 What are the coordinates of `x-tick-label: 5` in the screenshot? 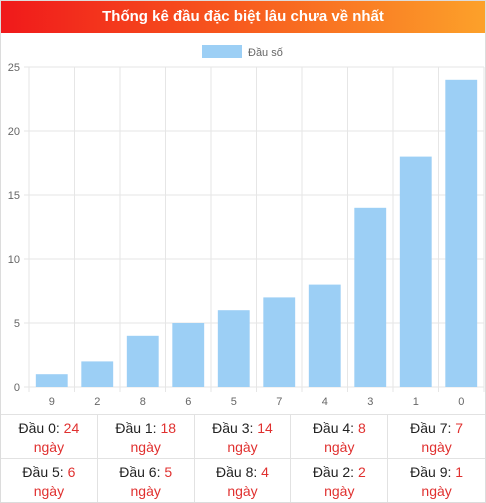 It's located at (234, 402).